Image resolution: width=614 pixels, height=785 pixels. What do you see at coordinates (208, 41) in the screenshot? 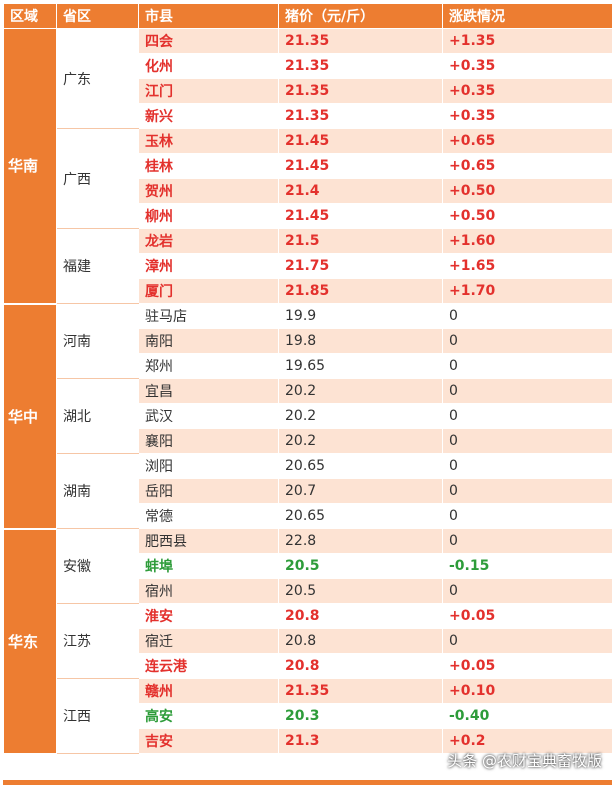
I see `city-cell: 四会` at bounding box center [208, 41].